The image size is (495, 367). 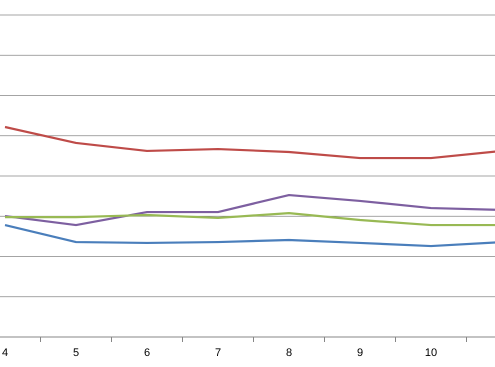 What do you see at coordinates (431, 353) in the screenshot?
I see `x-tick-label: 10` at bounding box center [431, 353].